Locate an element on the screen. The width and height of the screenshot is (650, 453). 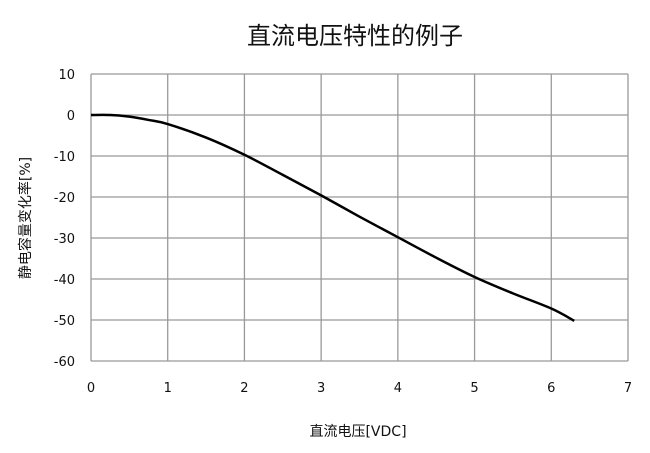
x-tick-label: 1 is located at coordinates (168, 388).